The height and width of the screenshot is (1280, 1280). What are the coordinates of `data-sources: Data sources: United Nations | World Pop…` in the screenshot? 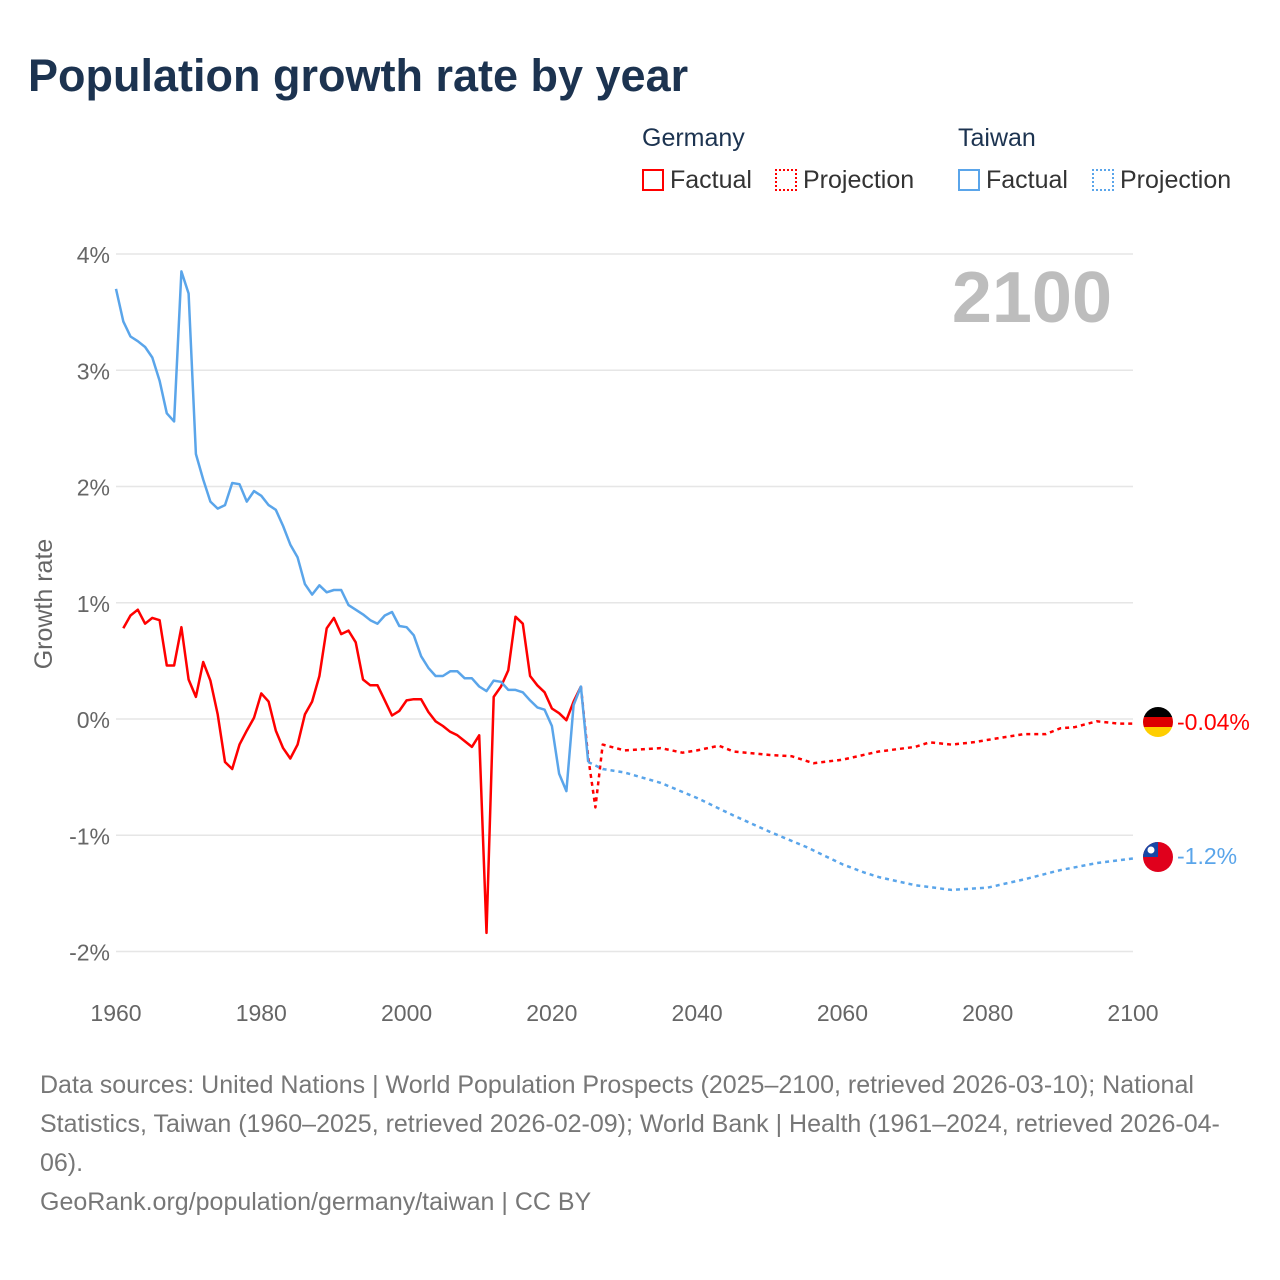 It's located at (645, 1144).